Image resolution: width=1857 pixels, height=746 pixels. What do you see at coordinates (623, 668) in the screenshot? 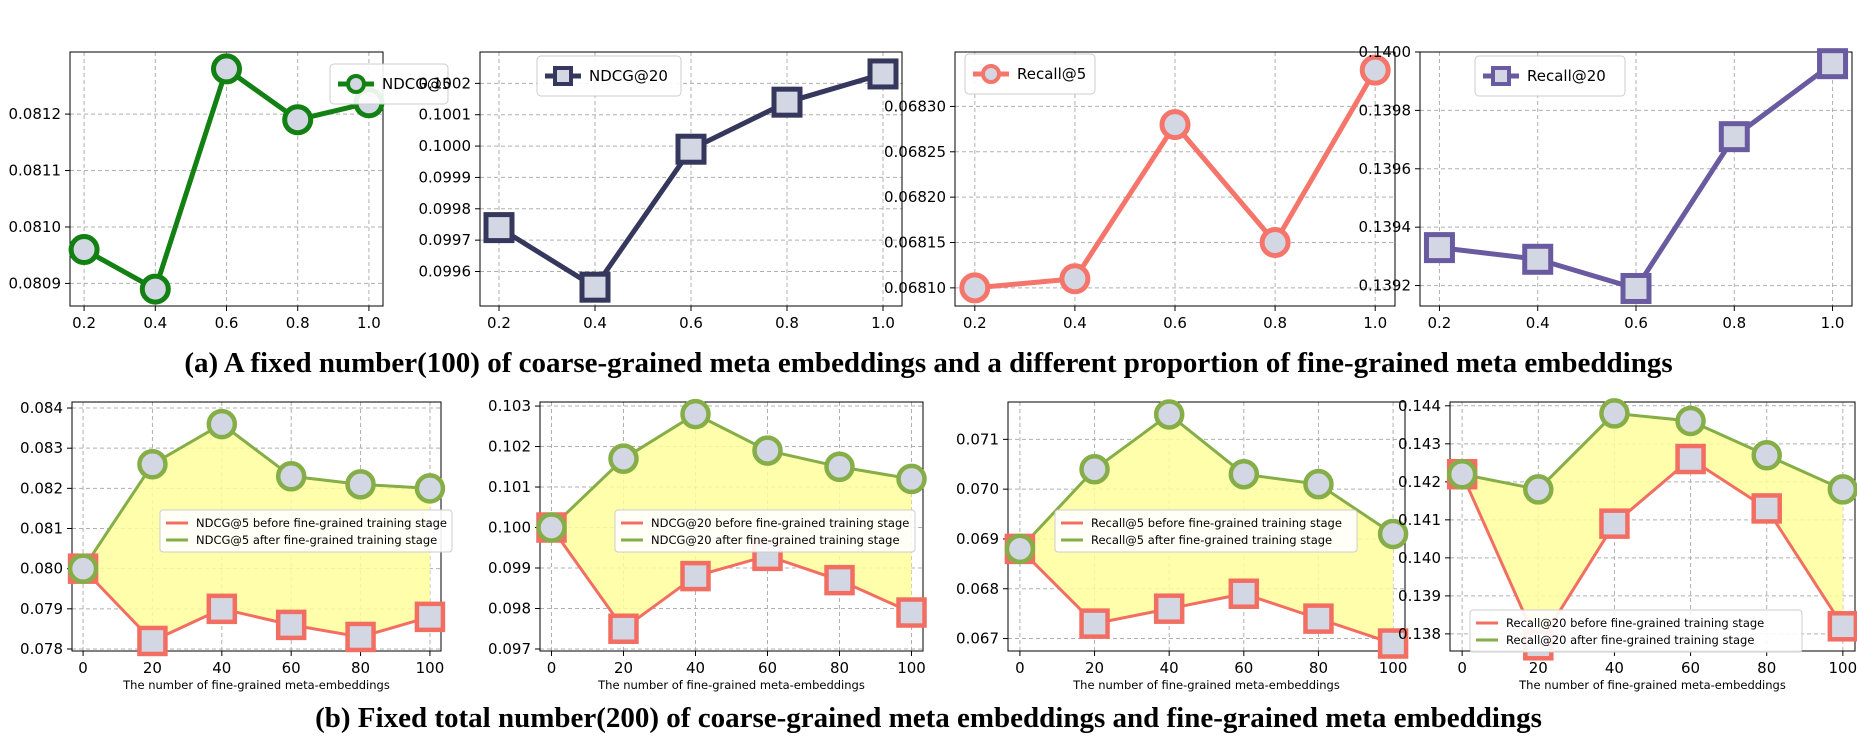
I see `x-tick-label: 20` at bounding box center [623, 668].